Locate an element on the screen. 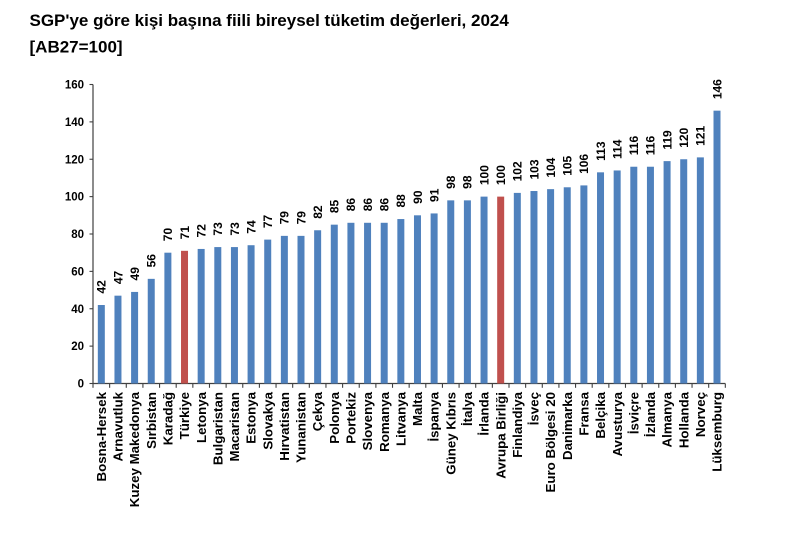  svg-text: 82 is located at coordinates (318, 212).